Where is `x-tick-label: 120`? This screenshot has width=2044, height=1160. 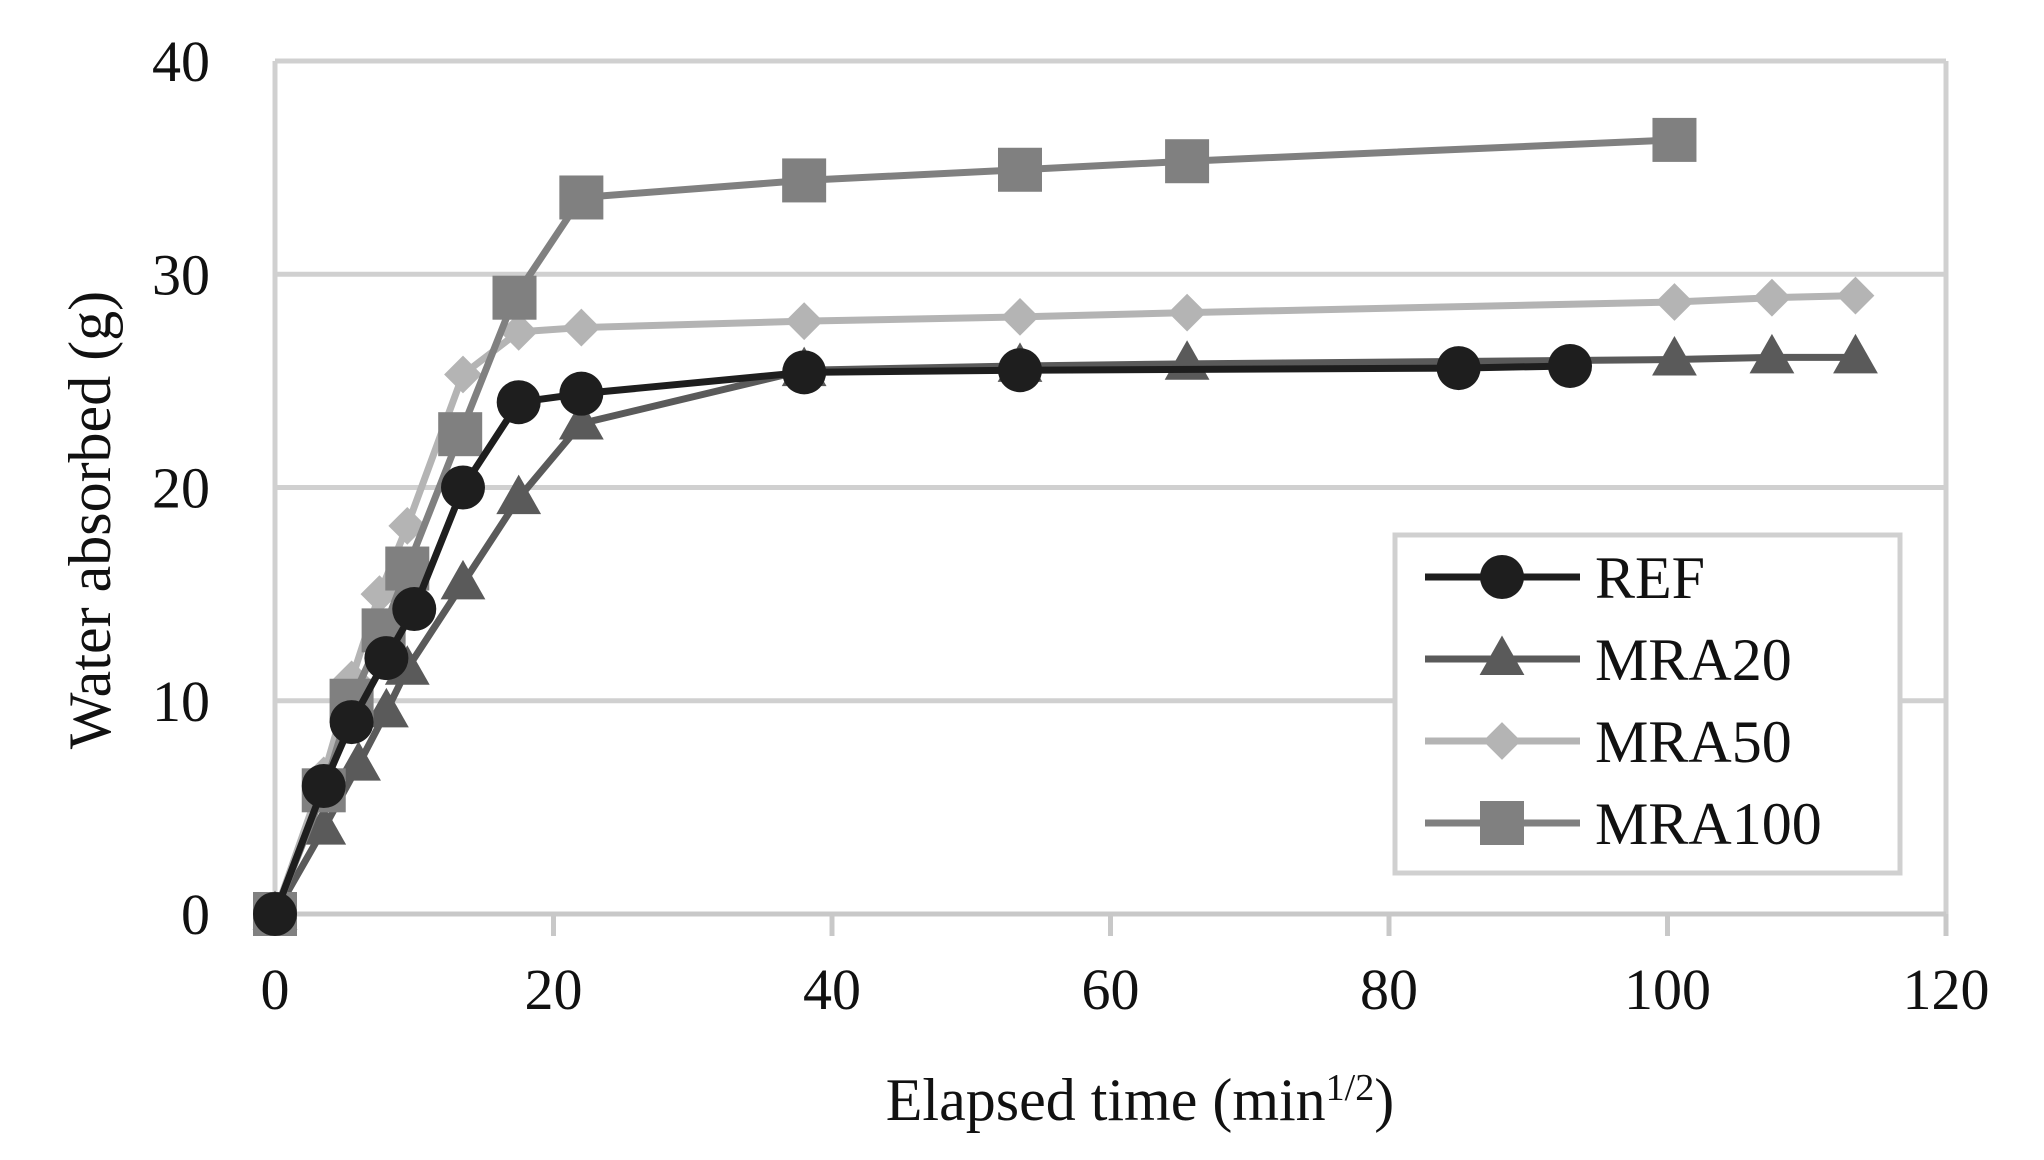
x-tick-label: 120 is located at coordinates (1946, 989).